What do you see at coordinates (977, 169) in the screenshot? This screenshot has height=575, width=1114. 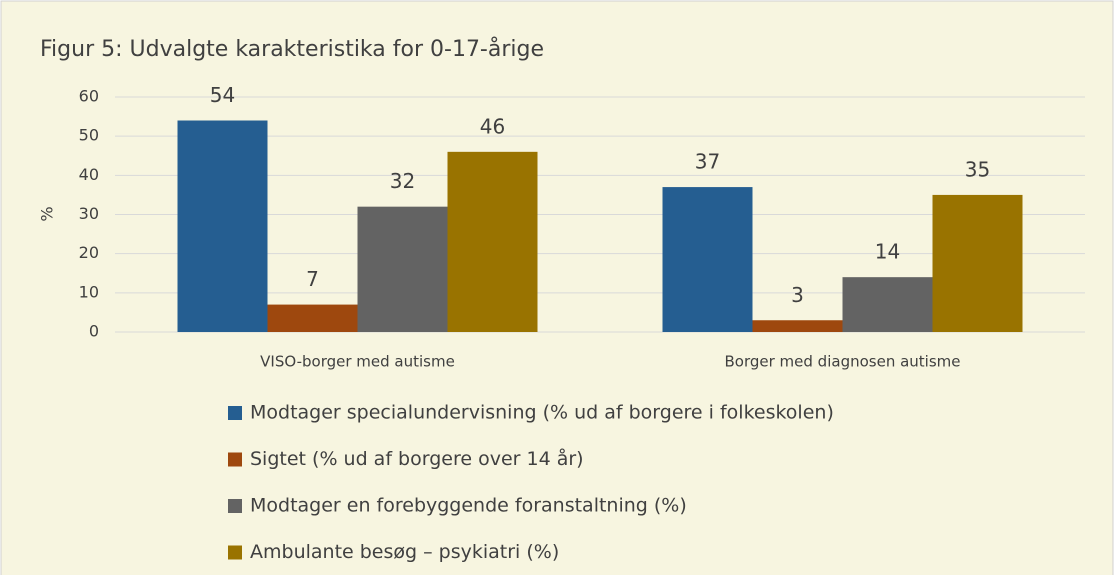 I see `data-label: 35` at bounding box center [977, 169].